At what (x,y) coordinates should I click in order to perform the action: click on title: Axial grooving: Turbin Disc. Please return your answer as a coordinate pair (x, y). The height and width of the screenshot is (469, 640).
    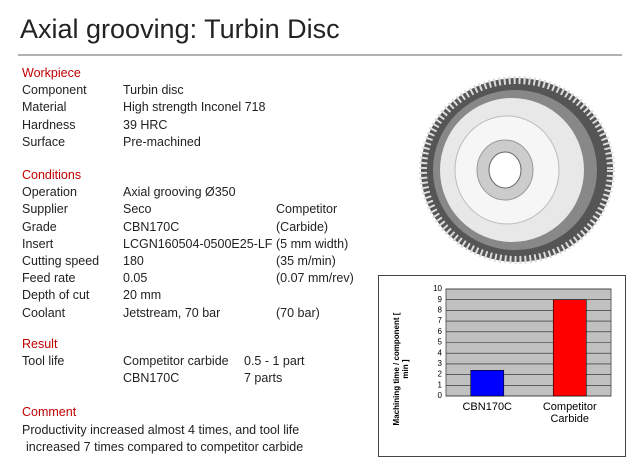
    Looking at the image, I should click on (180, 29).